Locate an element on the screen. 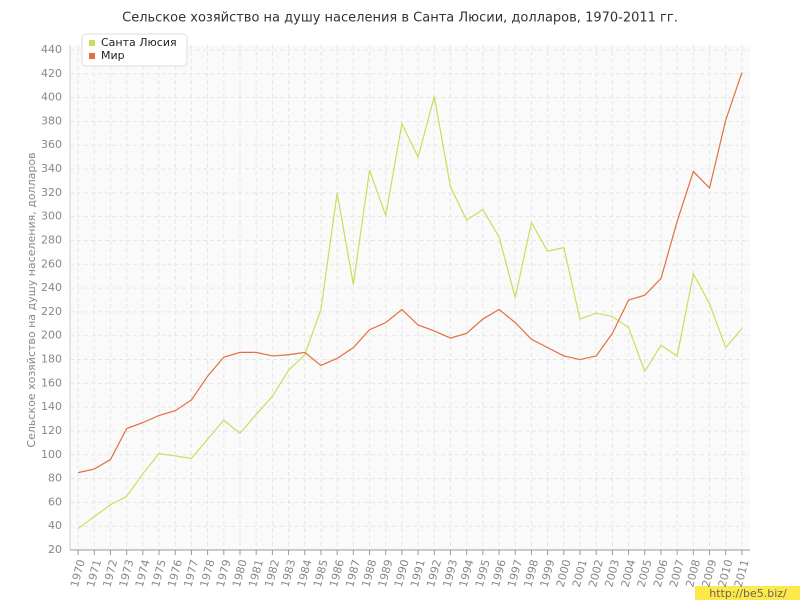 This screenshot has width=800, height=600. y-tick-label: 320 is located at coordinates (51, 192).